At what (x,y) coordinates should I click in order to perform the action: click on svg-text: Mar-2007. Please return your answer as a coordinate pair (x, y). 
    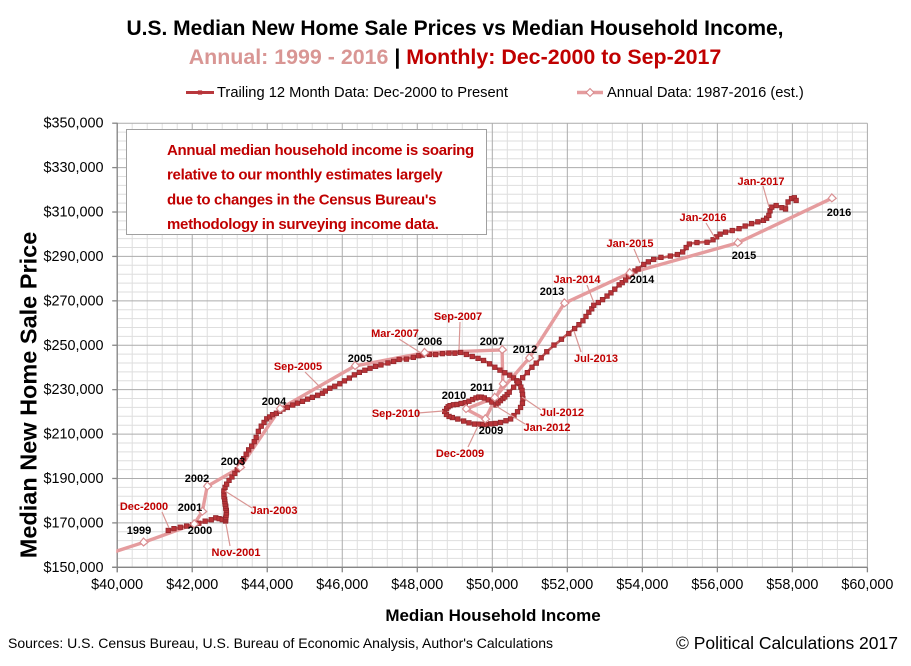
    Looking at the image, I should click on (395, 334).